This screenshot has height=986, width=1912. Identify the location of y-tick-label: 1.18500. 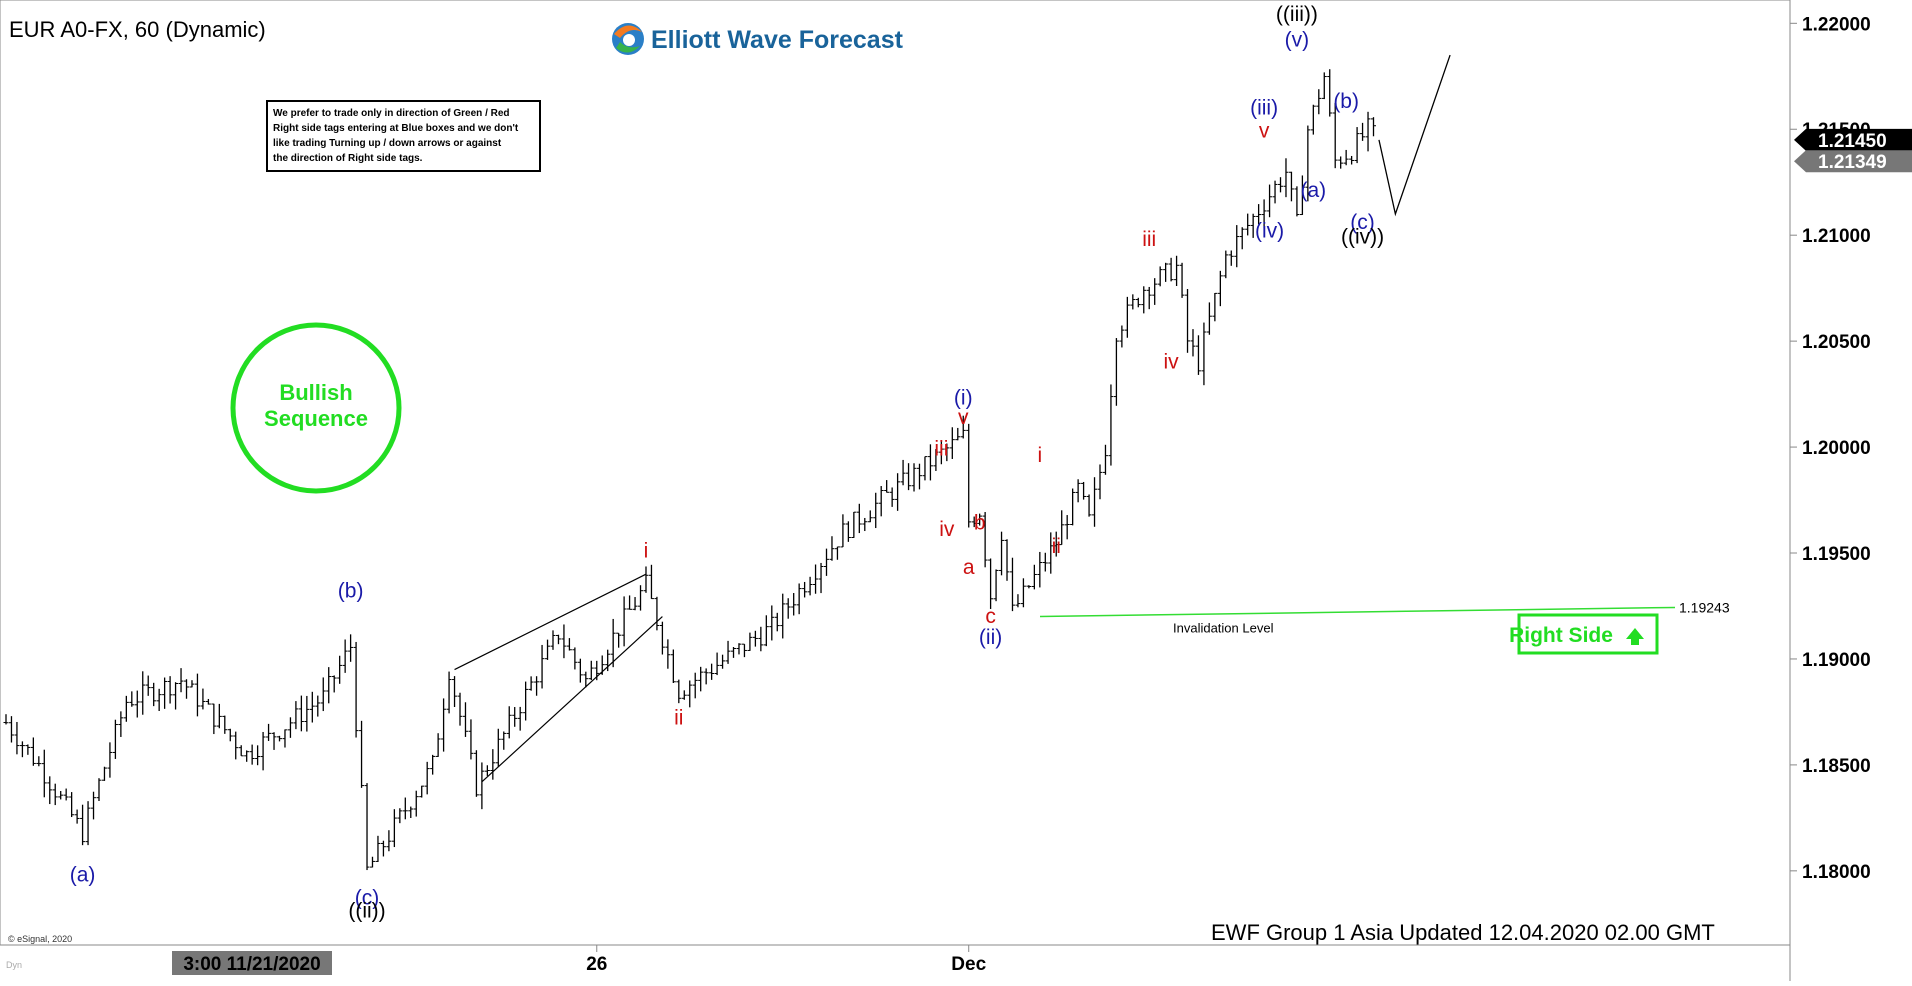
(1836, 766).